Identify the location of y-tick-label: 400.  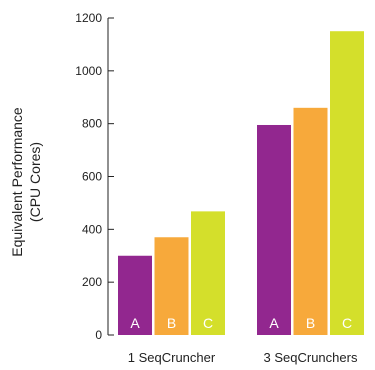
(92, 229).